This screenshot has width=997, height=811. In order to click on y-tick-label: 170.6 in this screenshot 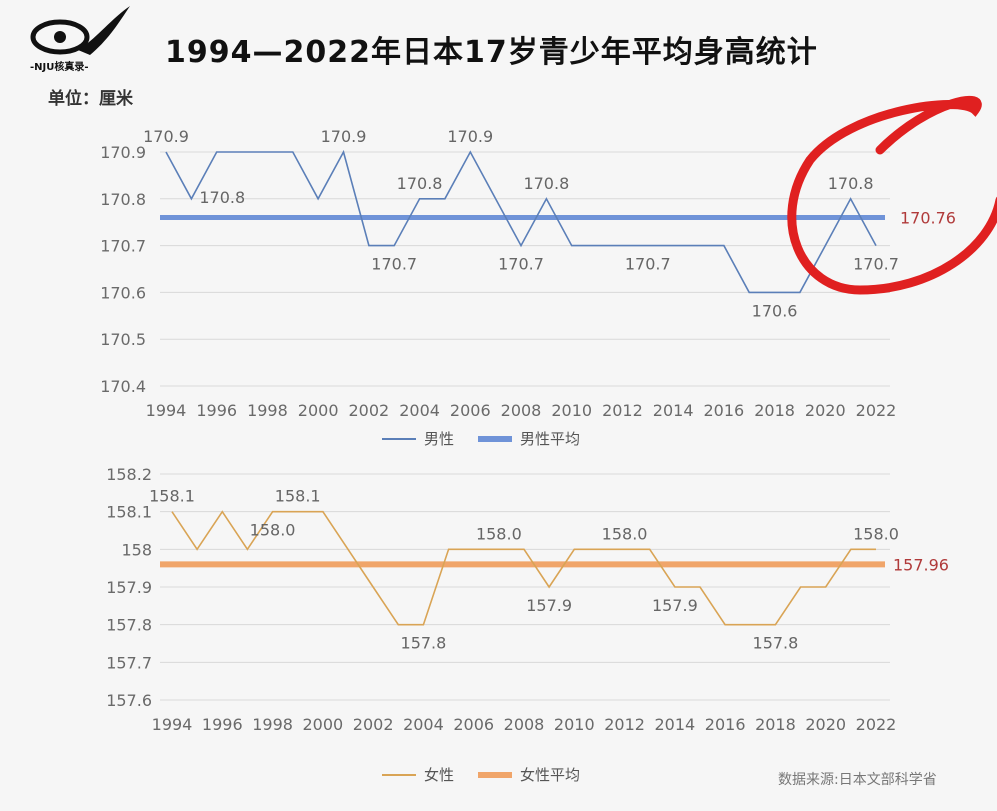, I will do `click(123, 292)`.